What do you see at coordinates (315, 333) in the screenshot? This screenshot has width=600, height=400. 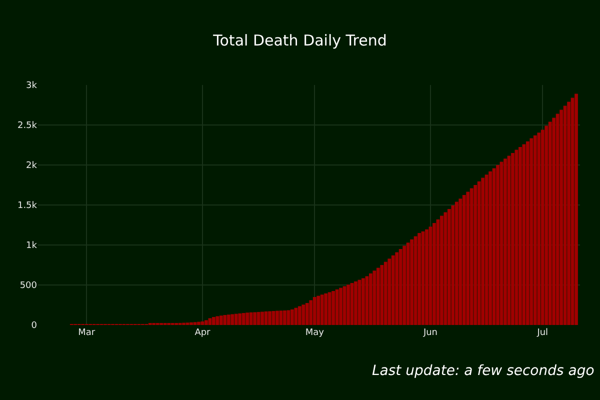 I see `x-tick-label: May` at bounding box center [315, 333].